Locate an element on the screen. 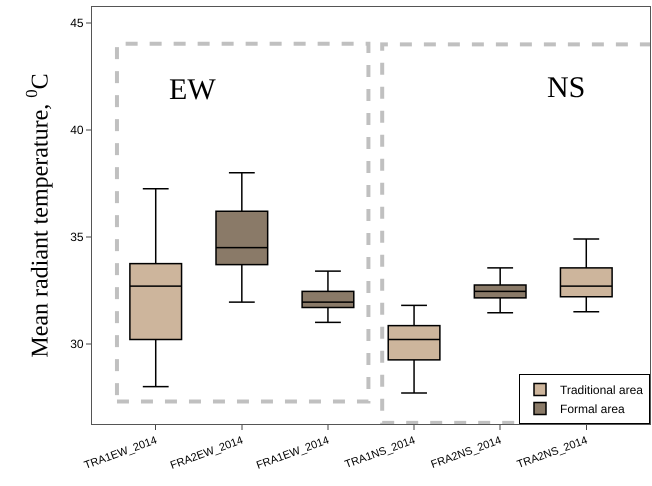  y-tick-label: 35 is located at coordinates (77, 237).